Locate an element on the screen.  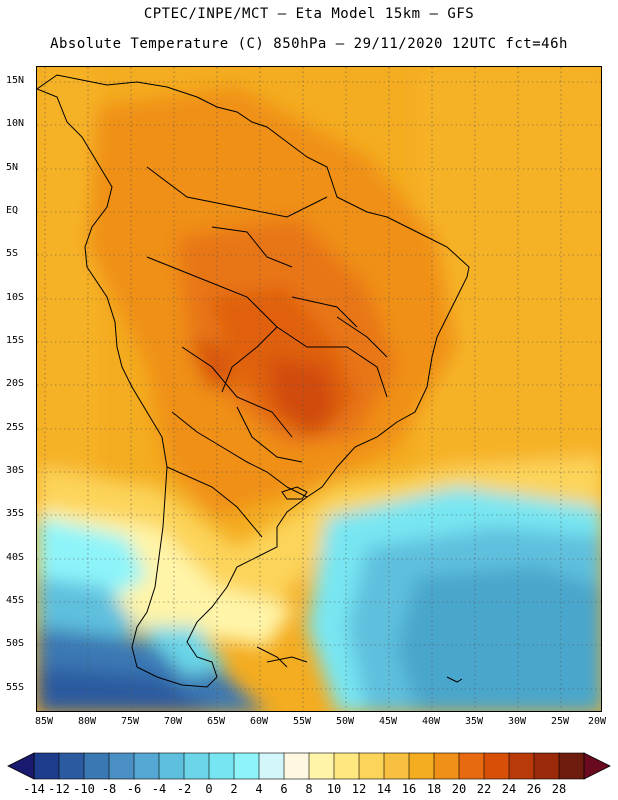
lon-label-55w: 55W is located at coordinates (302, 721).